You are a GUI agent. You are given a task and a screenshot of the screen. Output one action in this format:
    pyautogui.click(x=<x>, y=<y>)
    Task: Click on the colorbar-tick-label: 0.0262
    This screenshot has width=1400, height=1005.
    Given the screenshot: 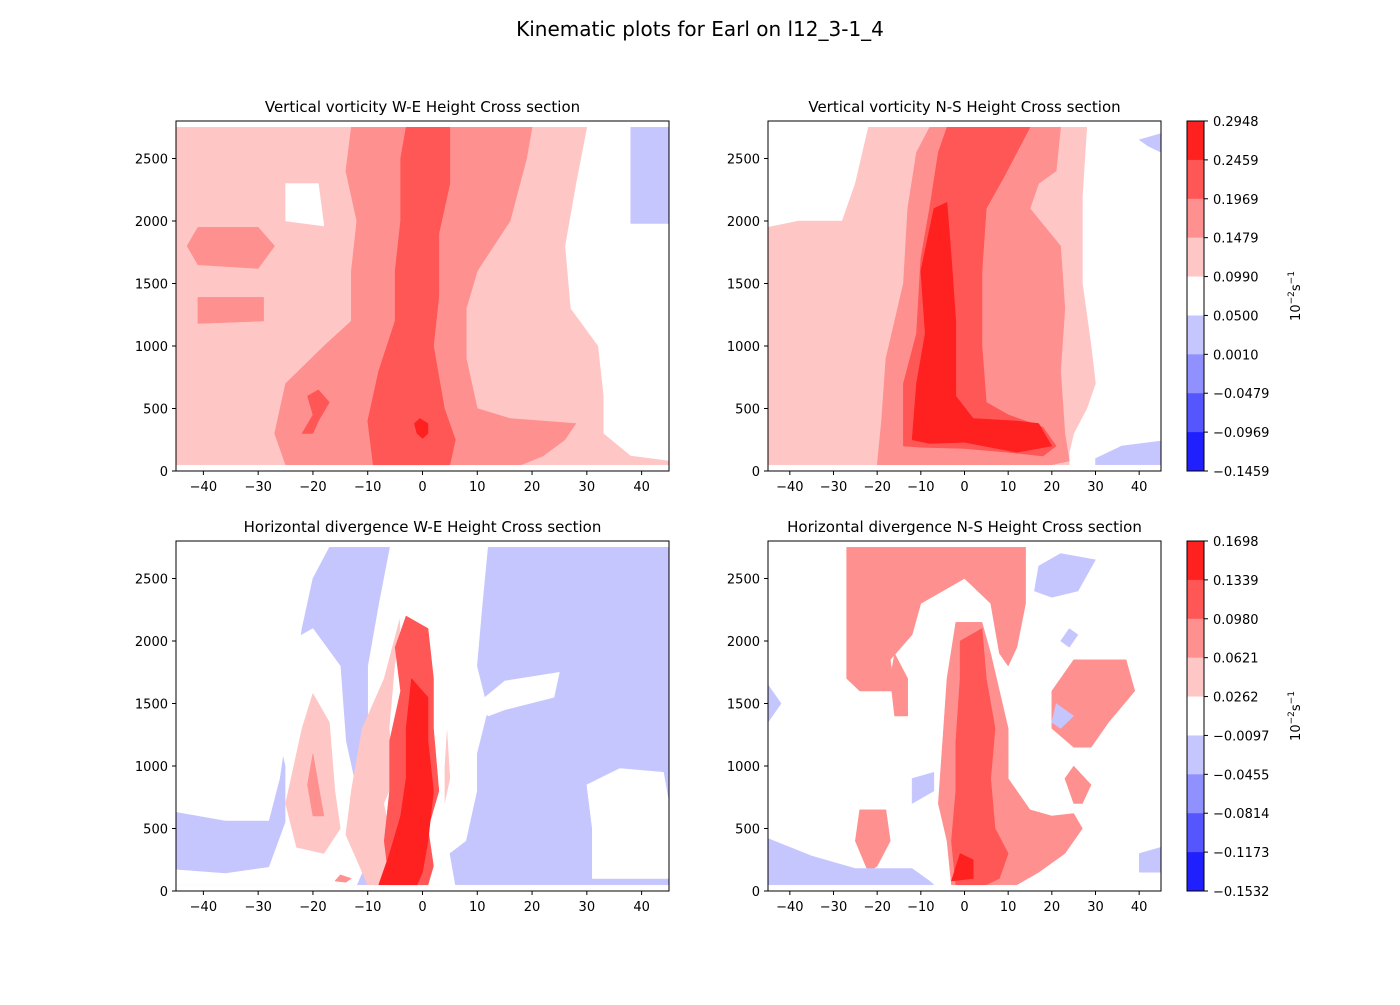 What is the action you would take?
    pyautogui.click(x=1236, y=698)
    